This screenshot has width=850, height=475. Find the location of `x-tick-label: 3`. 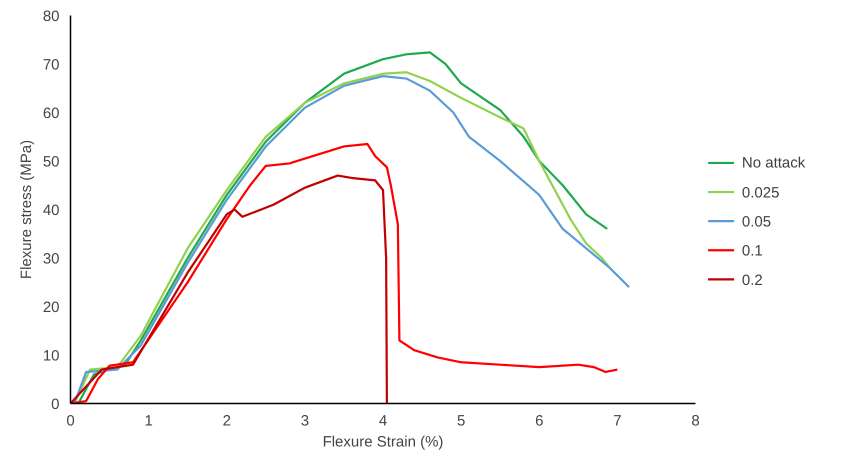

x-tick-label: 3 is located at coordinates (305, 421).